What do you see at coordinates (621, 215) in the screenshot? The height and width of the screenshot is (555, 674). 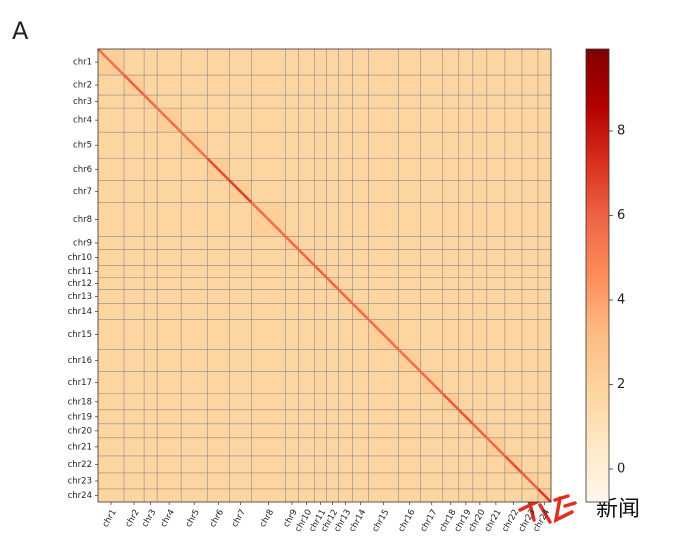 I see `colorbar-tick-label: 6` at bounding box center [621, 215].